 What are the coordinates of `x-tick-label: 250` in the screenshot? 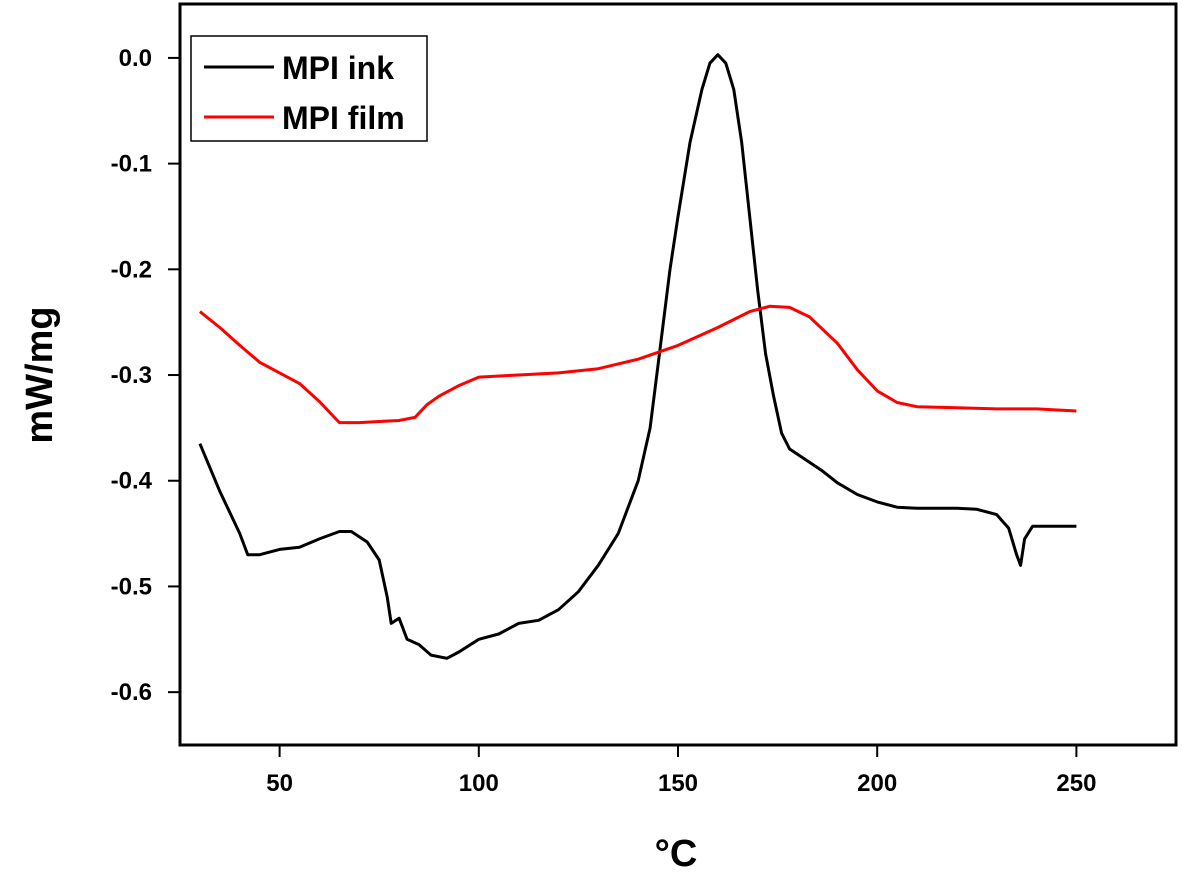 It's located at (1076, 783).